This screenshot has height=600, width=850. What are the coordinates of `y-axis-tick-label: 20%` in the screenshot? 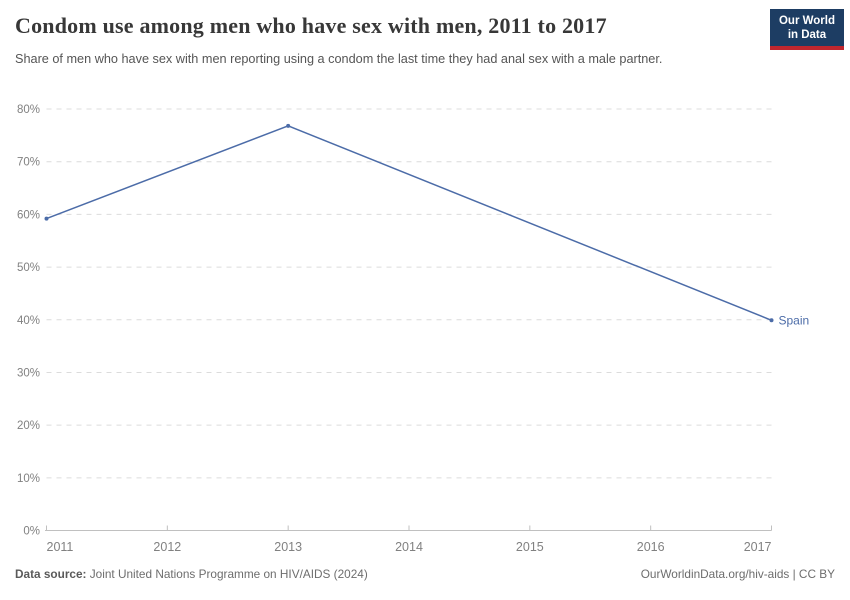 It's located at (28, 426).